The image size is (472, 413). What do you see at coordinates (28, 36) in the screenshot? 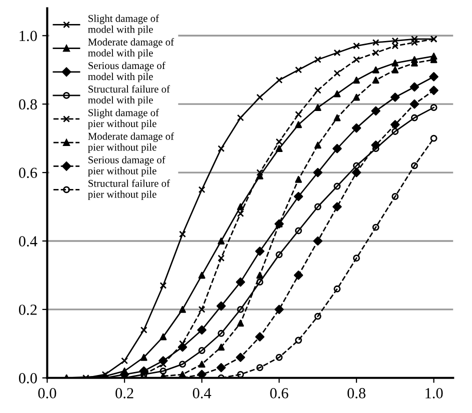
I see `y-tick-label: 1.0` at bounding box center [28, 36].